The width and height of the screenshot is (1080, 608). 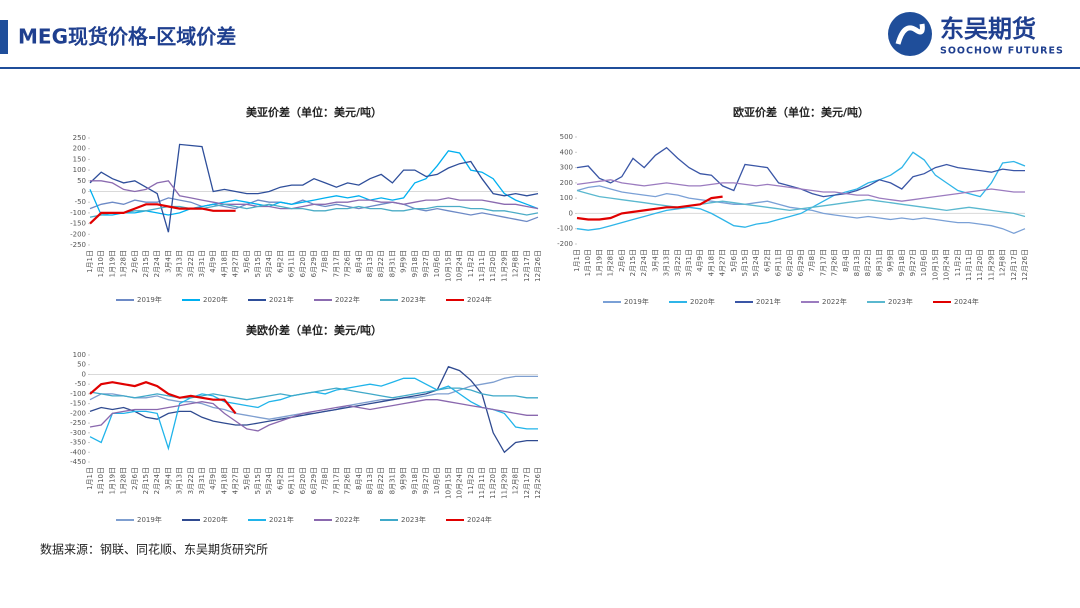 What do you see at coordinates (910, 34) in the screenshot?
I see `logo-swoosh` at bounding box center [910, 34].